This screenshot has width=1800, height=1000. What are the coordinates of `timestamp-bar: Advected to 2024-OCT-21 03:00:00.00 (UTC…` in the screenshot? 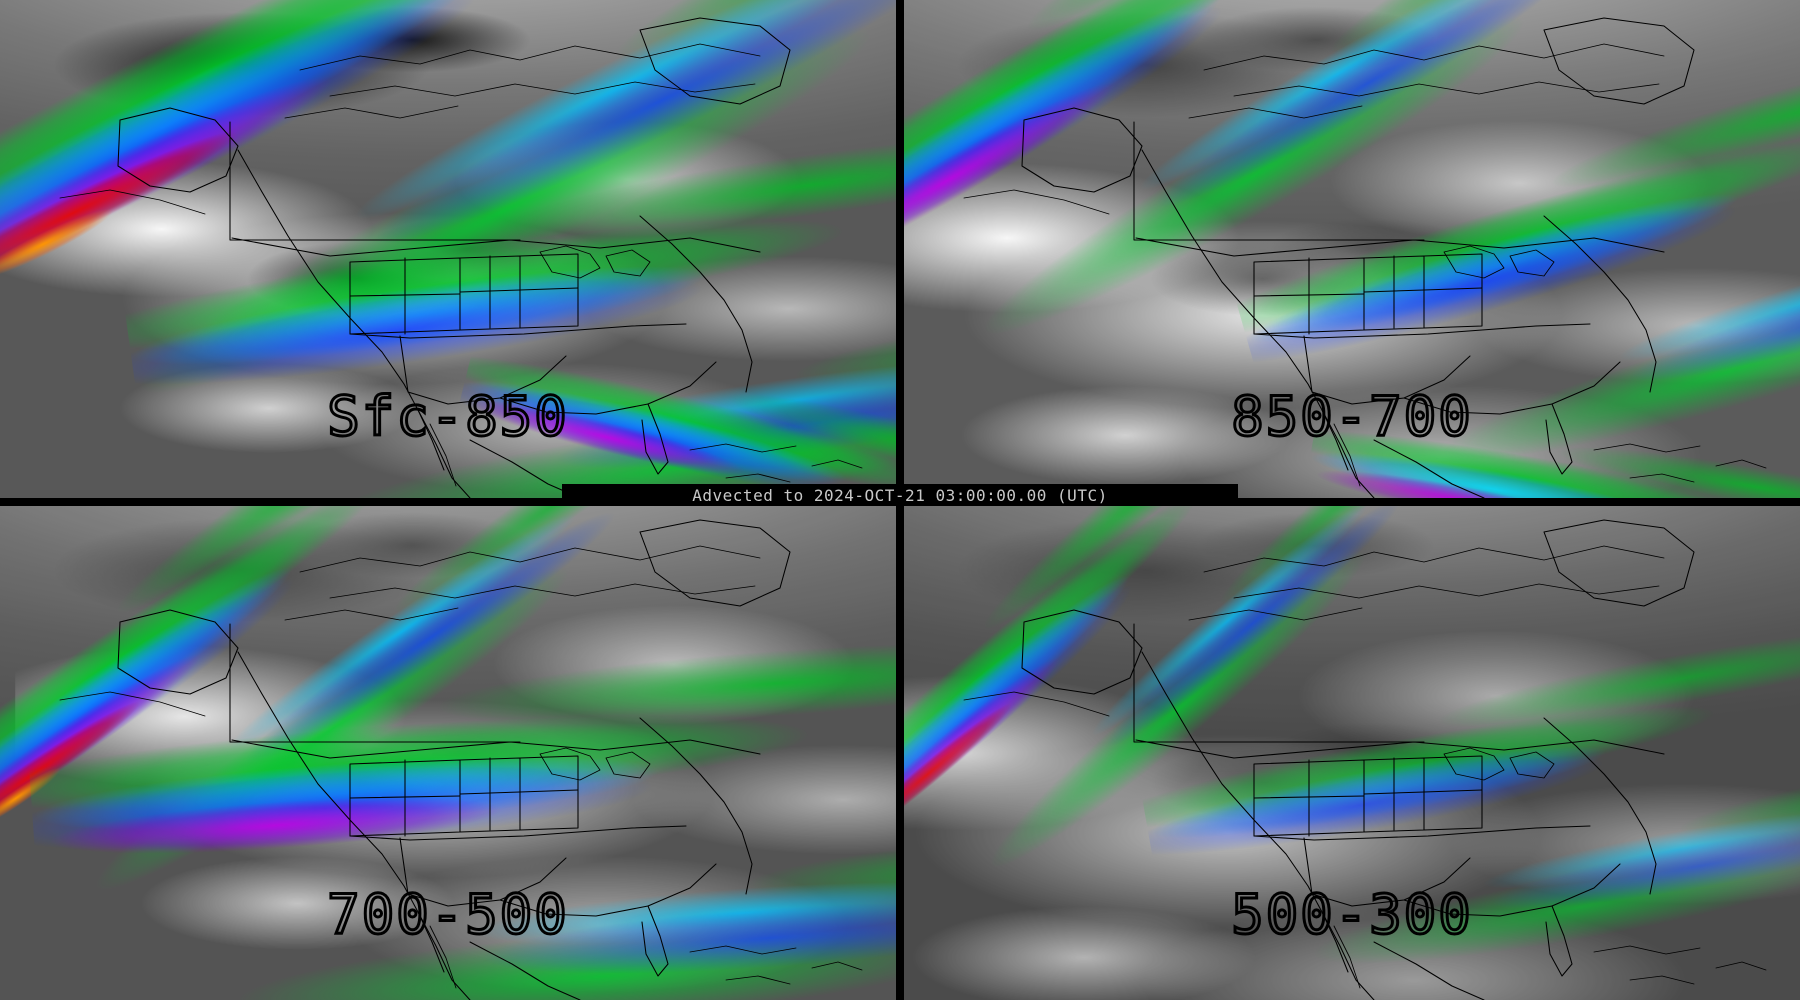 It's located at (900, 495).